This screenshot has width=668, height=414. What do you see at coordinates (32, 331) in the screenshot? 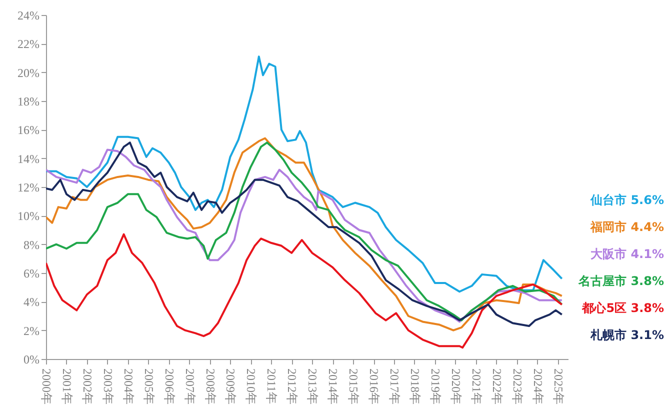
I see `y-tick-label: 2%` at bounding box center [32, 331].